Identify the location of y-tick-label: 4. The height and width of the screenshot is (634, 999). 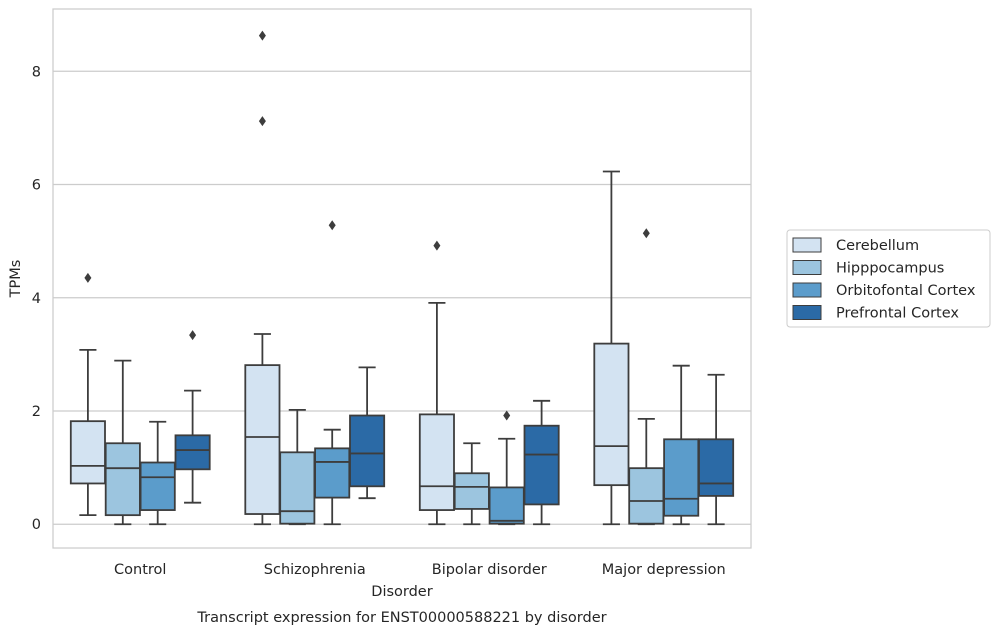
(36, 299).